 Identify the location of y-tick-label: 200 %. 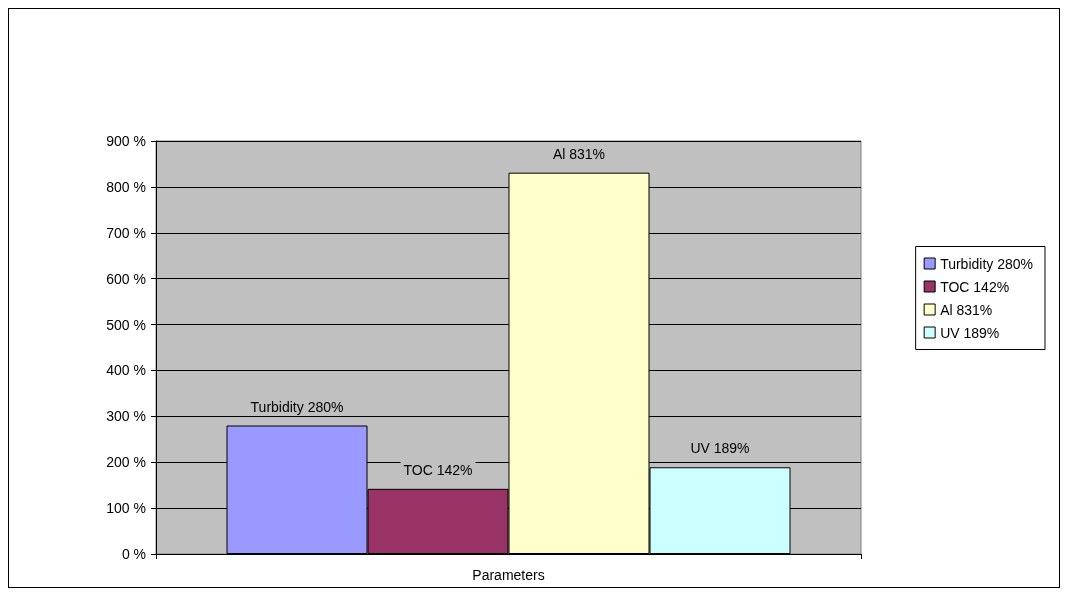
(126, 462).